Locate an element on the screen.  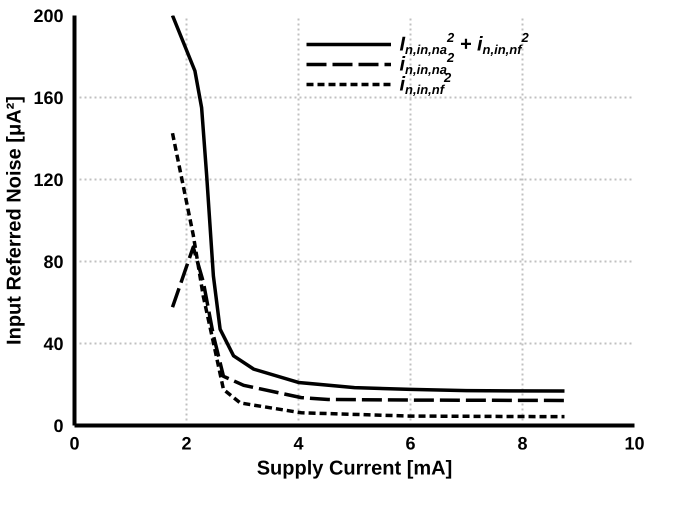
x-tick-label: 4 is located at coordinates (298, 444).